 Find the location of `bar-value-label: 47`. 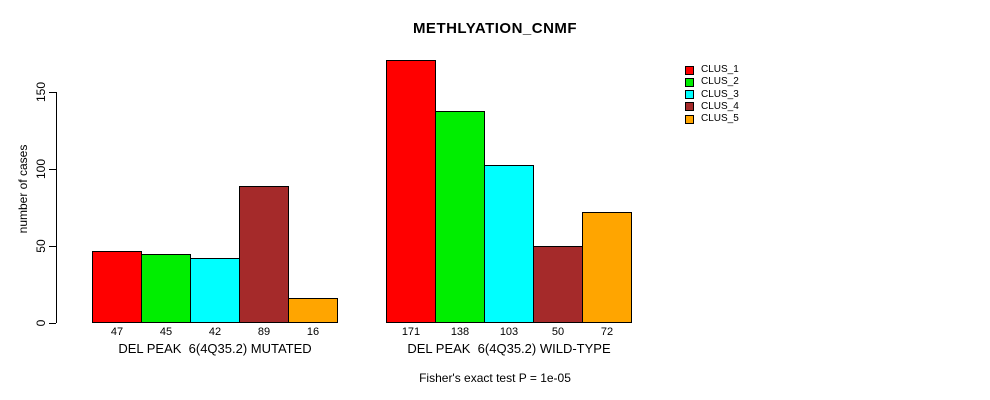

bar-value-label: 47 is located at coordinates (117, 332).